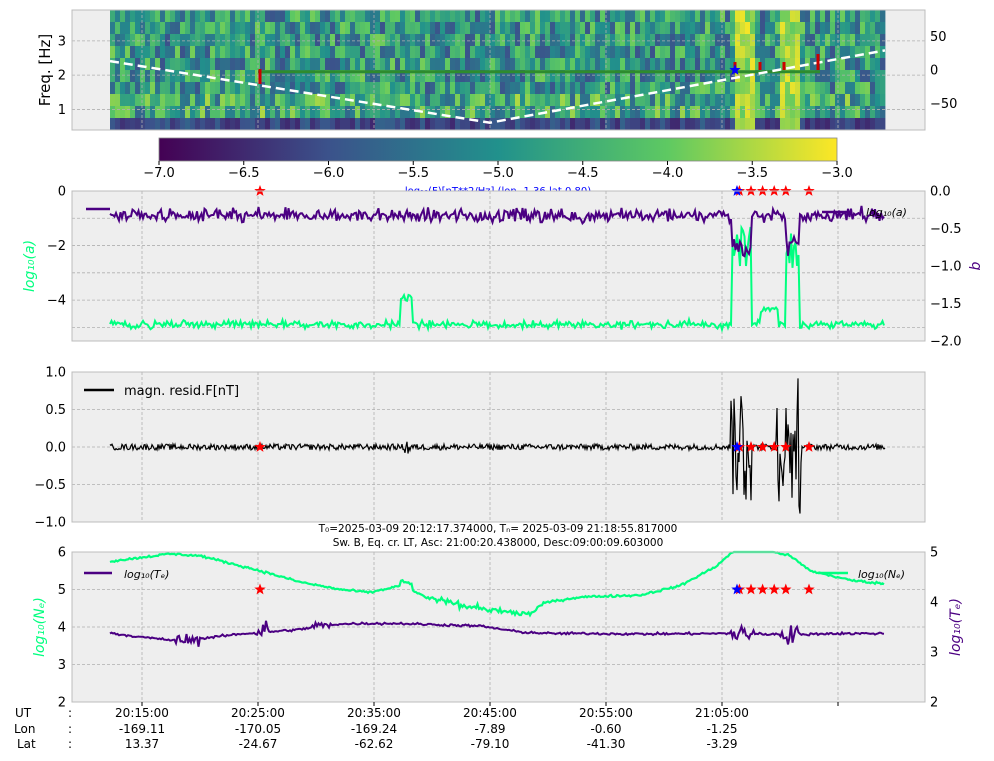 This screenshot has height=761, width=994. Describe the element at coordinates (62, 590) in the screenshot. I see `y-tick-label: 5` at that location.